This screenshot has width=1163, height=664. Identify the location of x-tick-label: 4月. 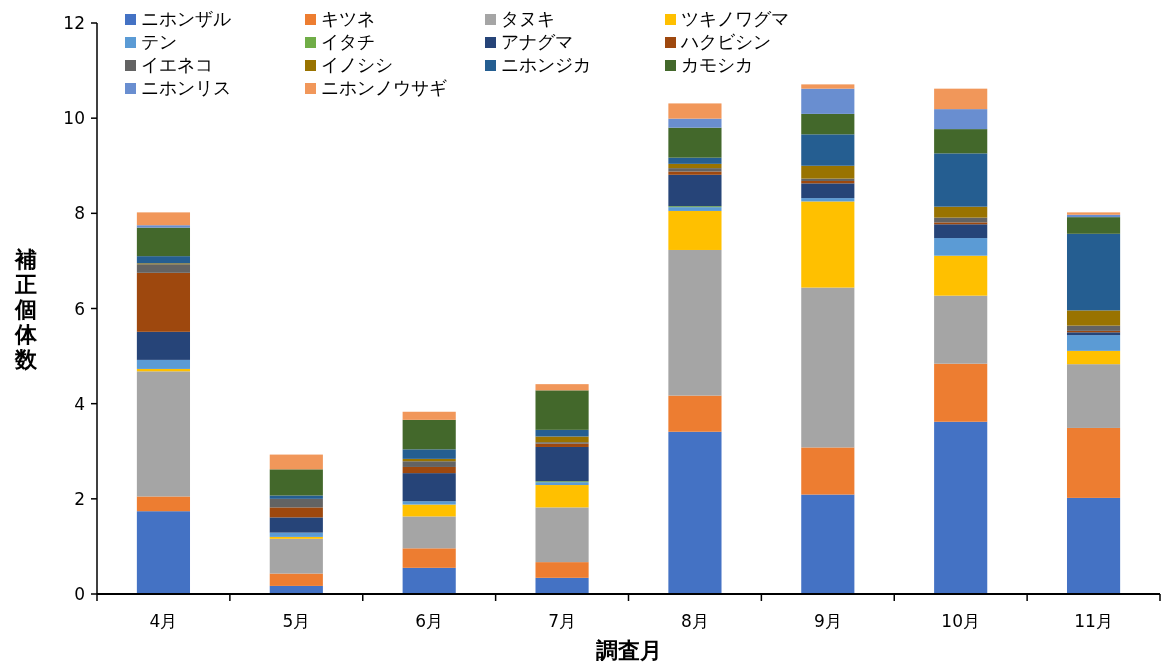
(163, 621).